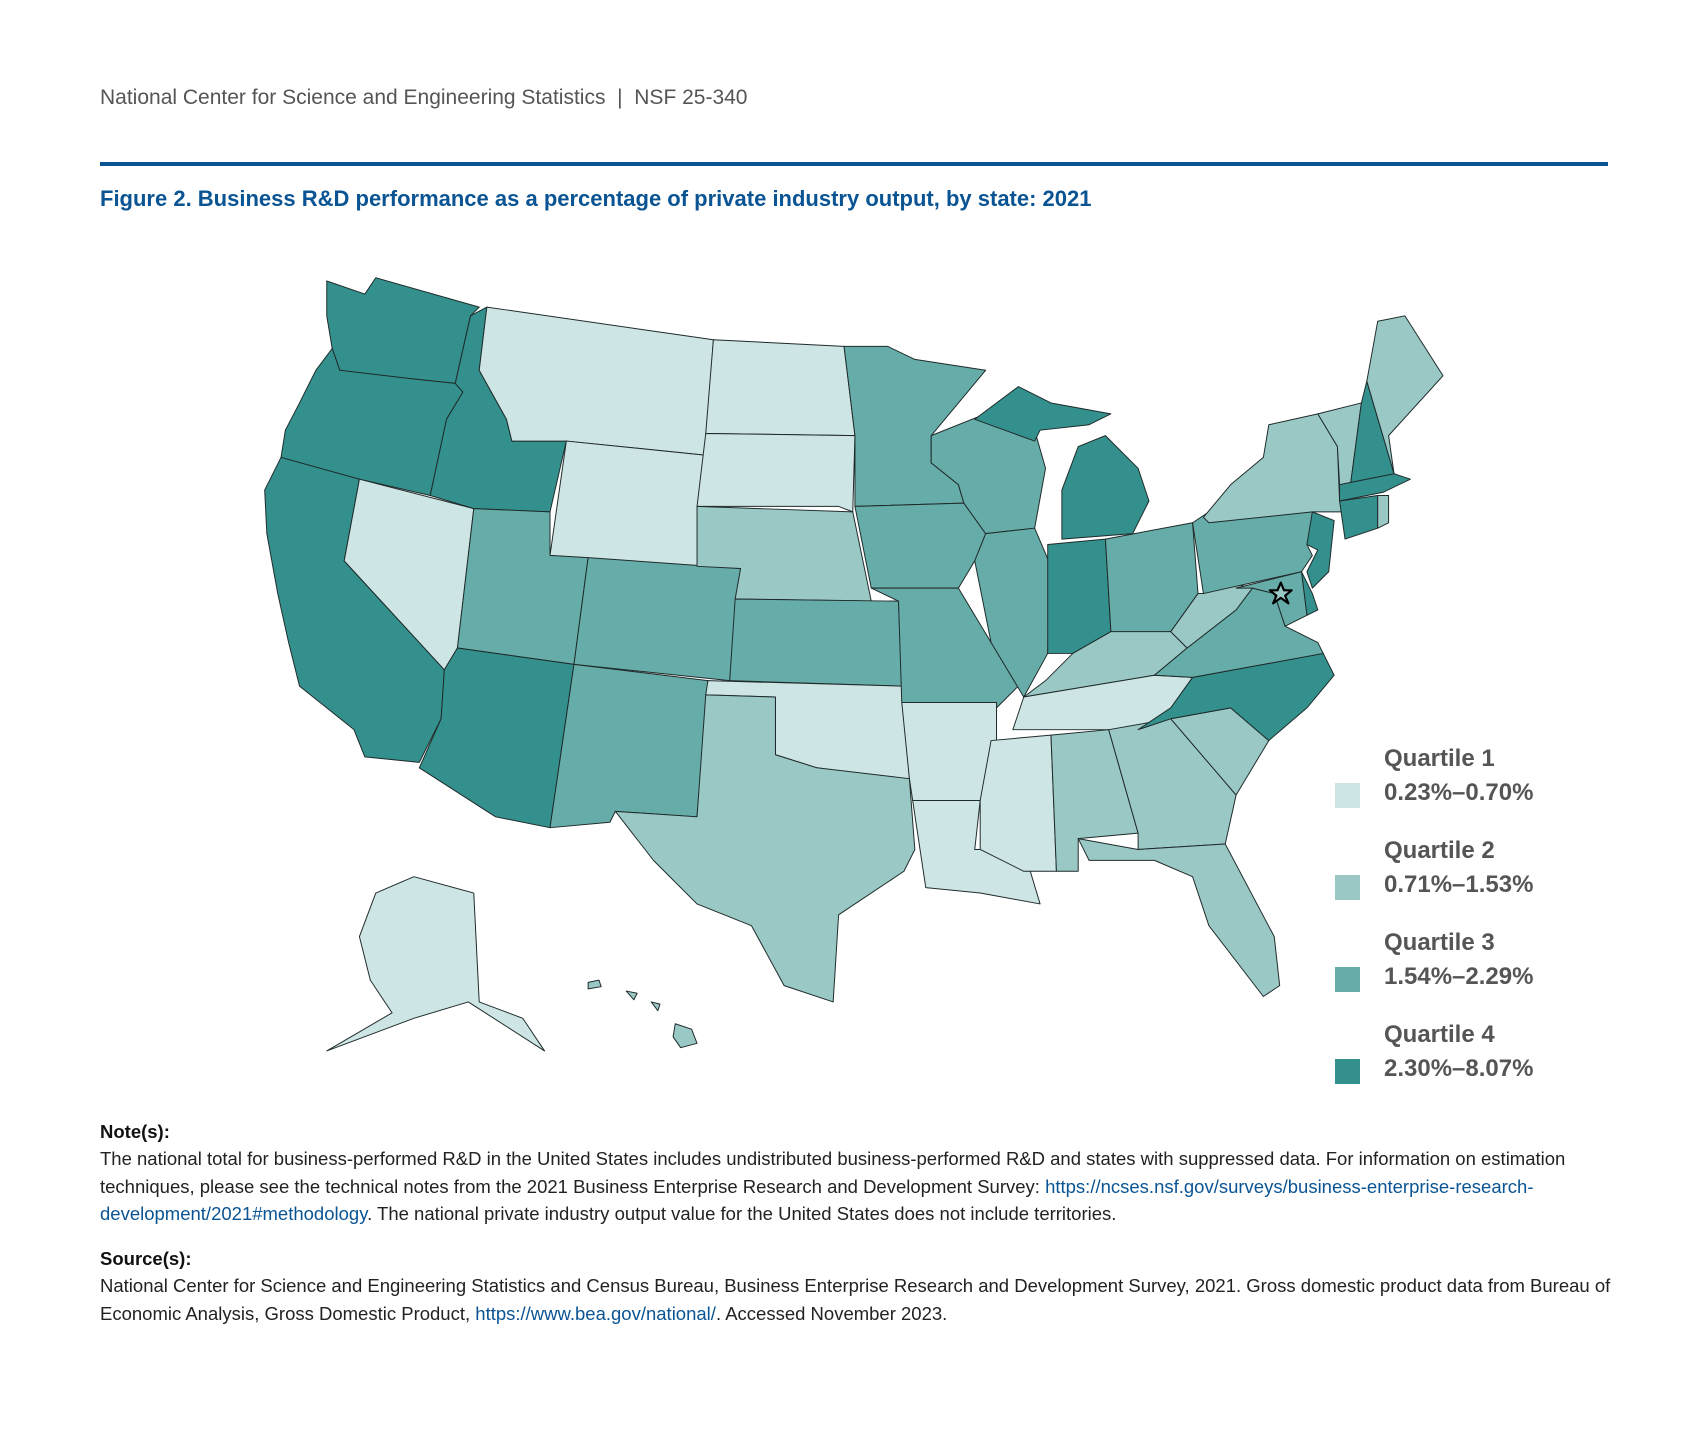 The width and height of the screenshot is (1699, 1455). I want to click on legend-label: Quartile 4, so click(1439, 1034).